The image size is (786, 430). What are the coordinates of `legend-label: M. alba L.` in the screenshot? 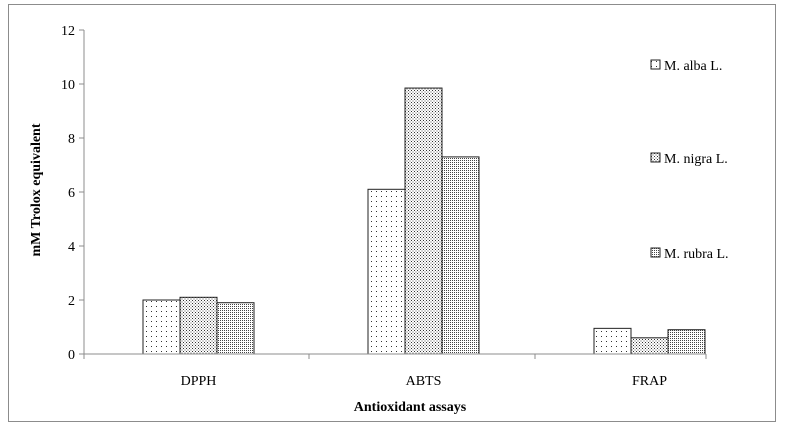 It's located at (693, 66).